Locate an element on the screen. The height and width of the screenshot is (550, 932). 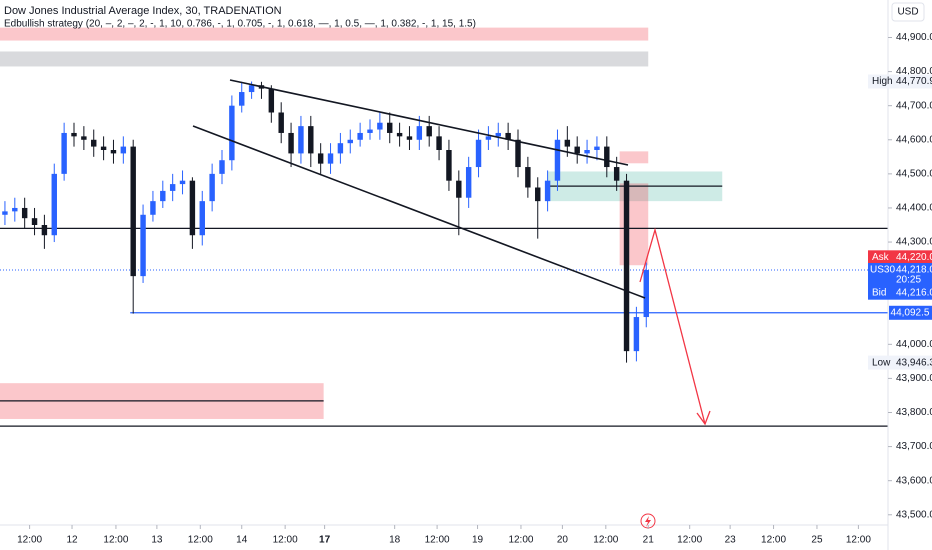
y-tick-label: 44,300.0 is located at coordinates (914, 242).